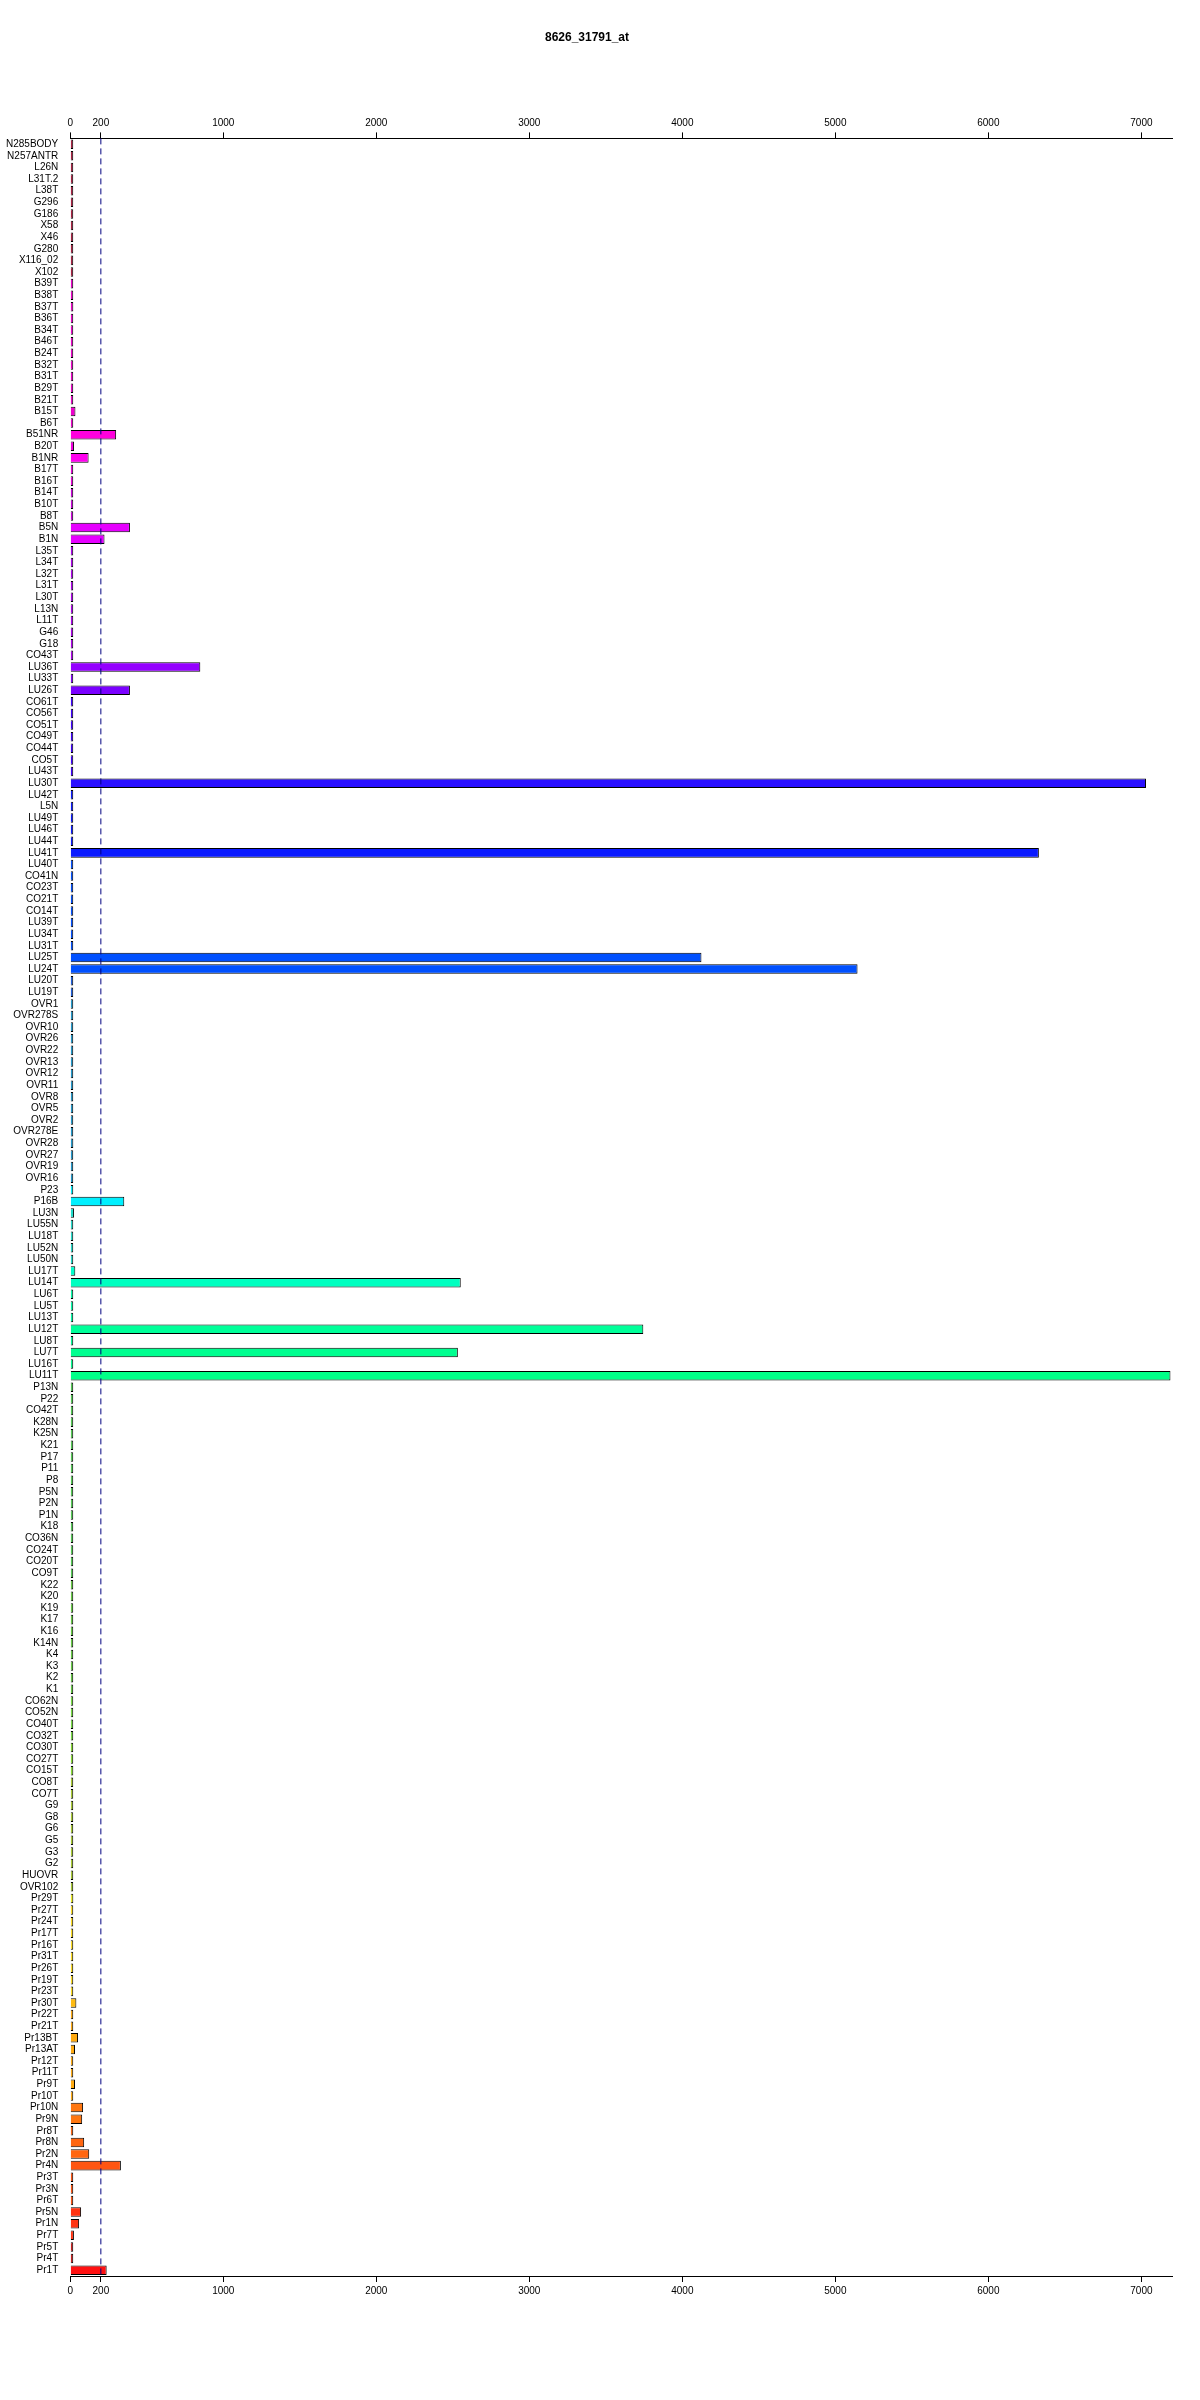  What do you see at coordinates (51, 1851) in the screenshot?
I see `y-tick-label: G3` at bounding box center [51, 1851].